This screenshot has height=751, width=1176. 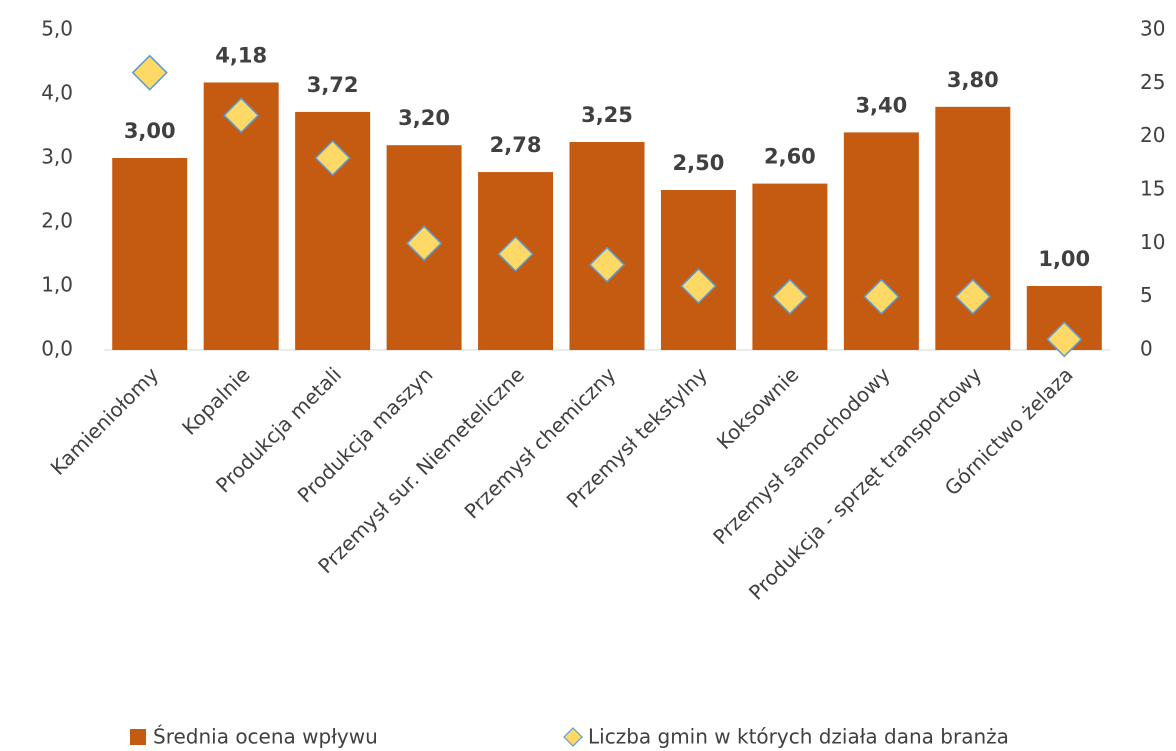 I want to click on y2-tick-label: 0, so click(x=1146, y=349).